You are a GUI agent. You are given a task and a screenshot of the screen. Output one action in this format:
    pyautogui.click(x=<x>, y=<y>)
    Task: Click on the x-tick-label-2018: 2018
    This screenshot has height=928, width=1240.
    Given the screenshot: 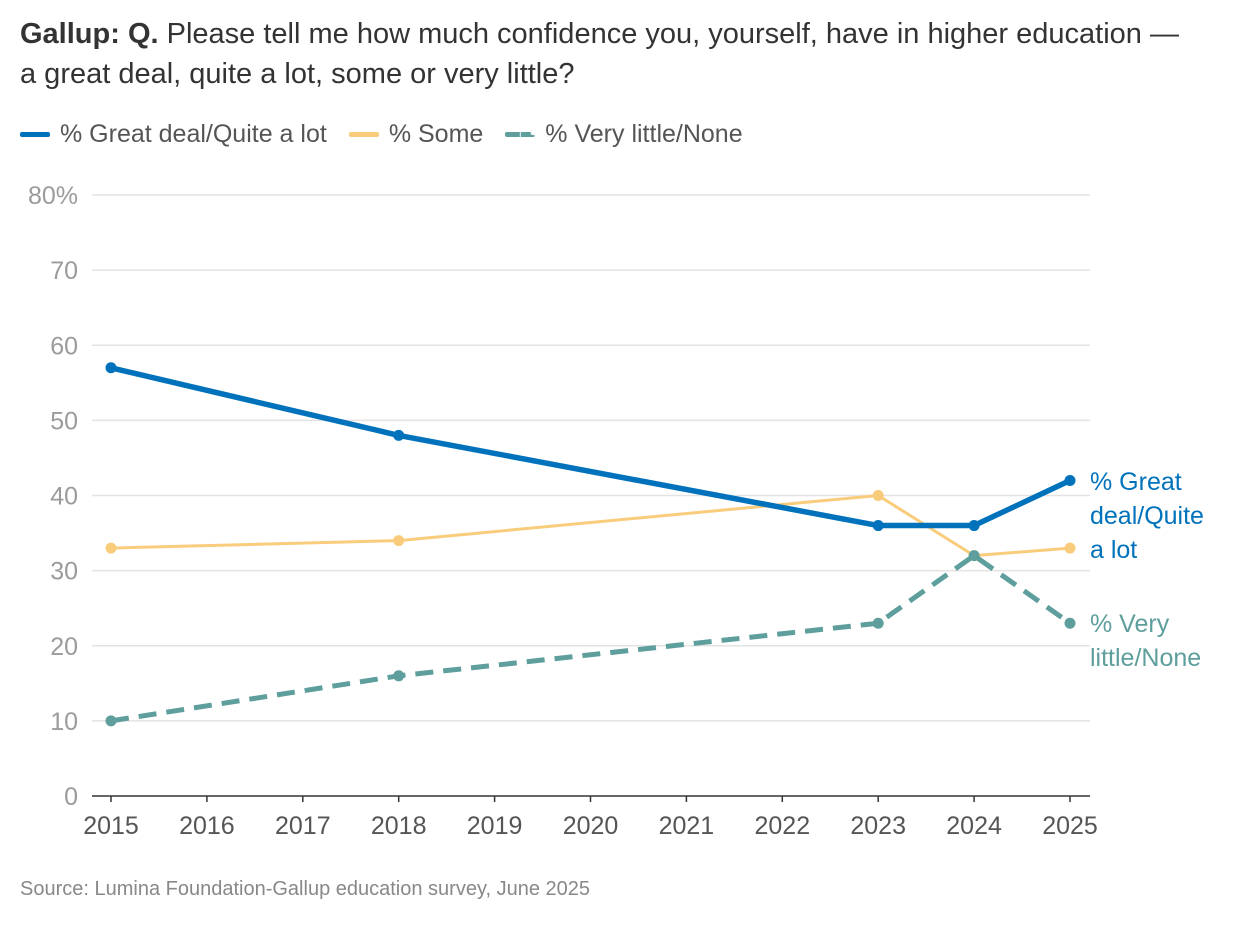 What is the action you would take?
    pyautogui.click(x=399, y=826)
    